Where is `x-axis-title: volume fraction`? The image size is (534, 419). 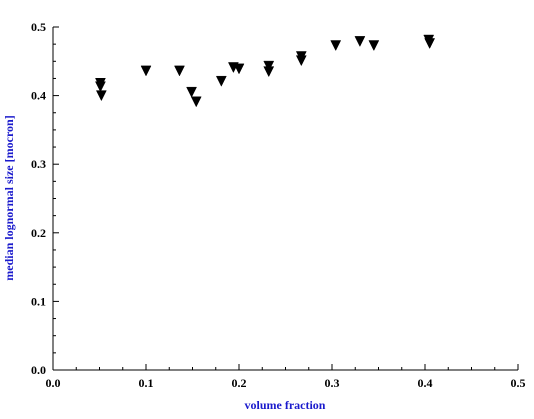 x-axis-title: volume fraction is located at coordinates (285, 405).